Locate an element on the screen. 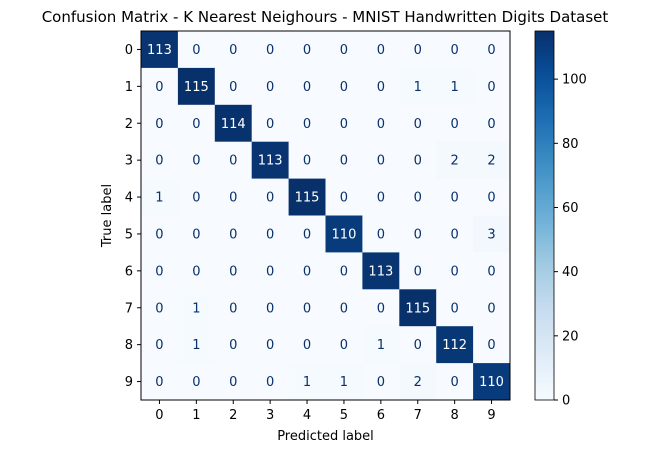 Image resolution: width=650 pixels, height=453 pixels. cell-value-9-8: 0 is located at coordinates (455, 382).